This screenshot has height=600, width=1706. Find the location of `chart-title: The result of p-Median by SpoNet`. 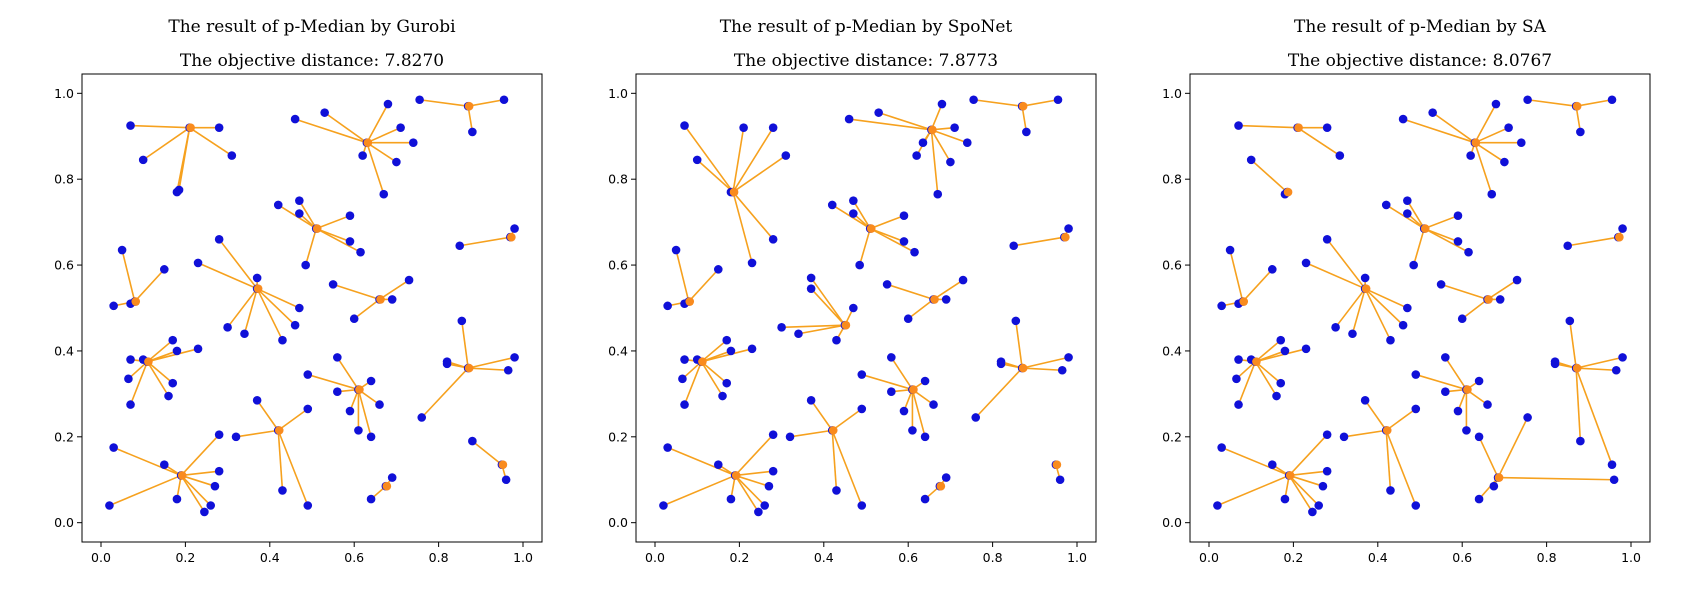

chart-title: The result of p-Median by SpoNet is located at coordinates (866, 27).